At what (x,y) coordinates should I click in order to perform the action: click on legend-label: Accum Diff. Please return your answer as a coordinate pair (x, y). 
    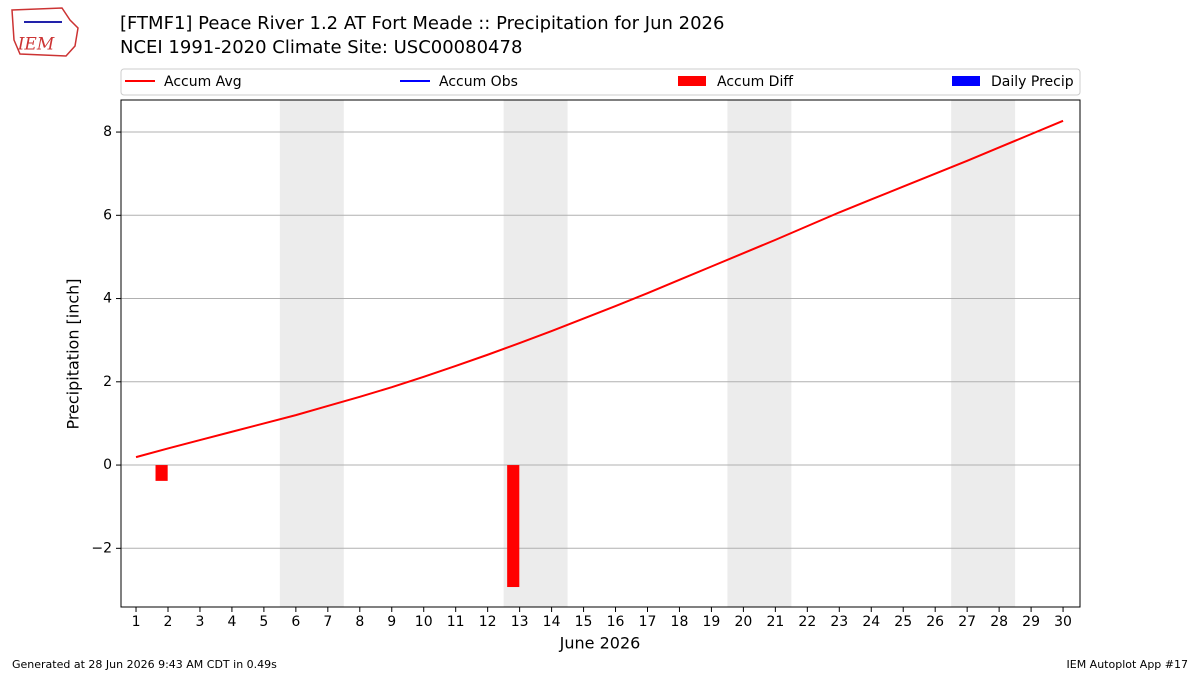
    Looking at the image, I should click on (755, 82).